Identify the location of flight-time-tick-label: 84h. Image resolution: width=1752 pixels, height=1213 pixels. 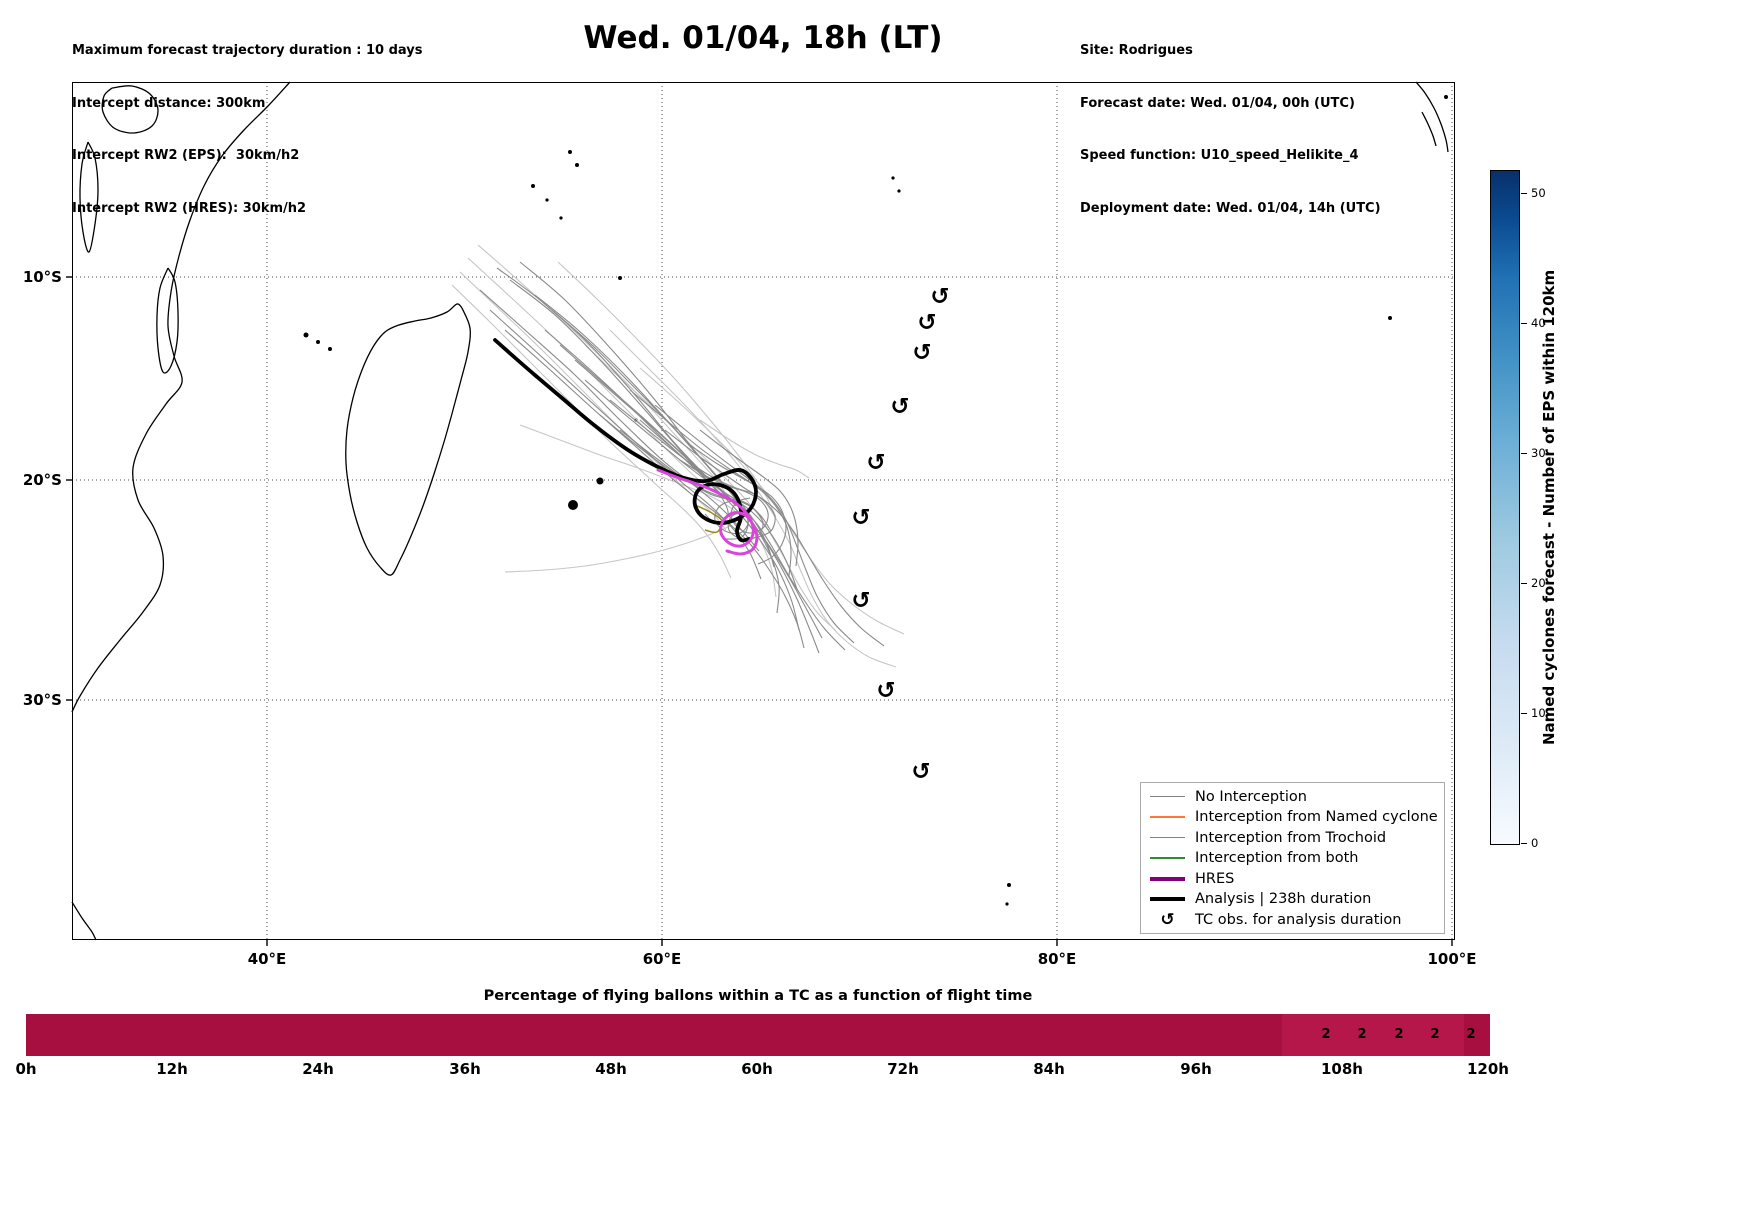
(1049, 1069).